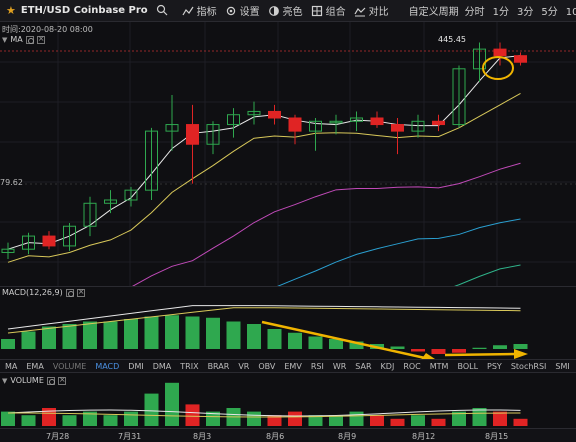  What do you see at coordinates (494, 366) in the screenshot?
I see `indicator-tab-psy: PSY` at bounding box center [494, 366].